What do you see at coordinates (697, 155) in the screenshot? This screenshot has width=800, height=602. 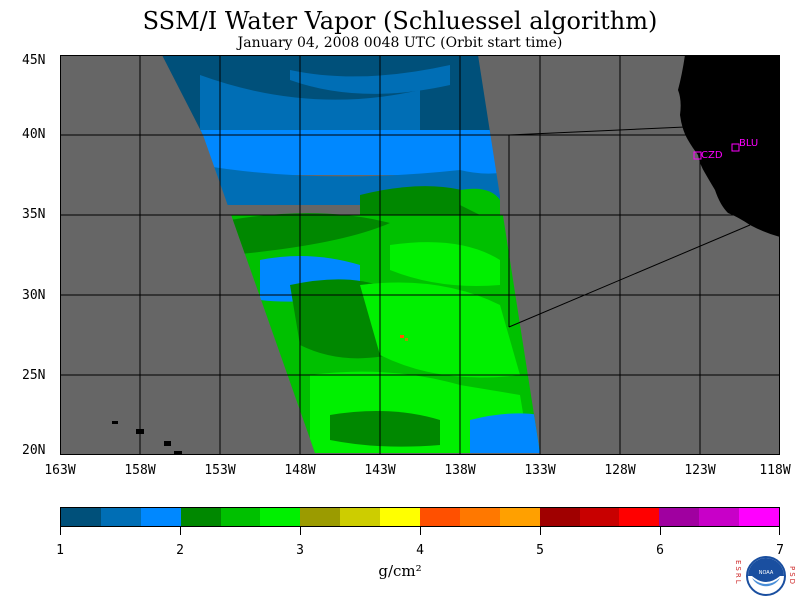 I see `station-marker-czd` at bounding box center [697, 155].